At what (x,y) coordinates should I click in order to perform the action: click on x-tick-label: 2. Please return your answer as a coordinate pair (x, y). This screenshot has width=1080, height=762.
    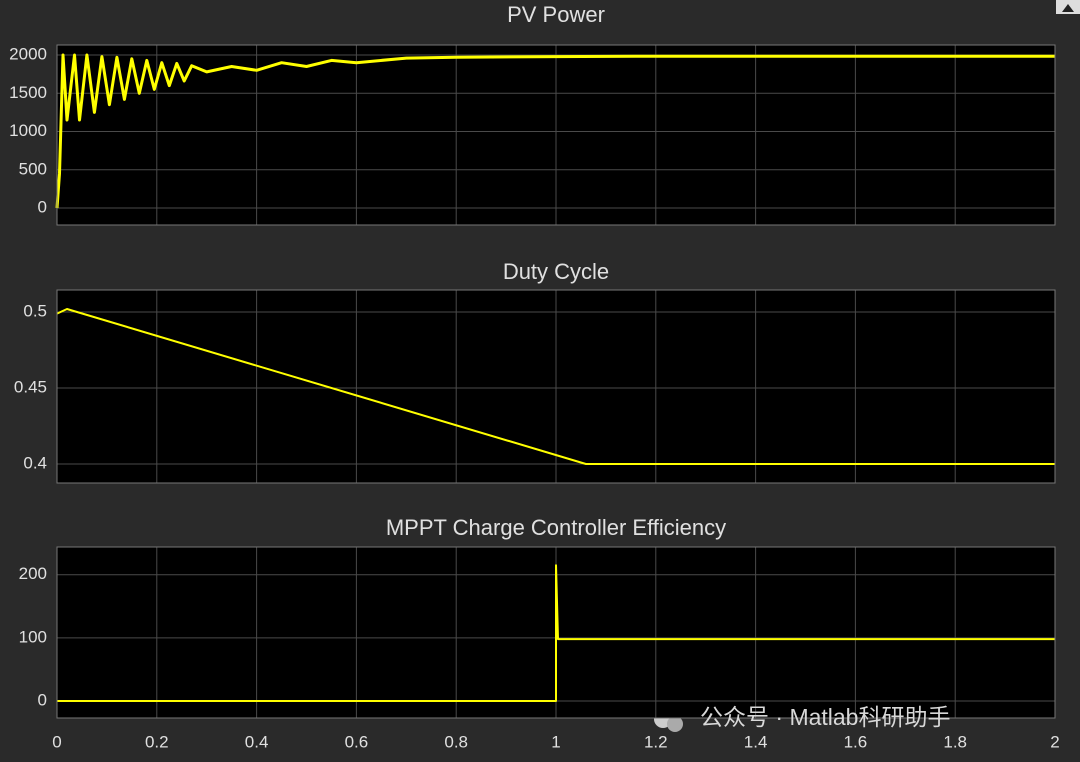
    Looking at the image, I should click on (1054, 741).